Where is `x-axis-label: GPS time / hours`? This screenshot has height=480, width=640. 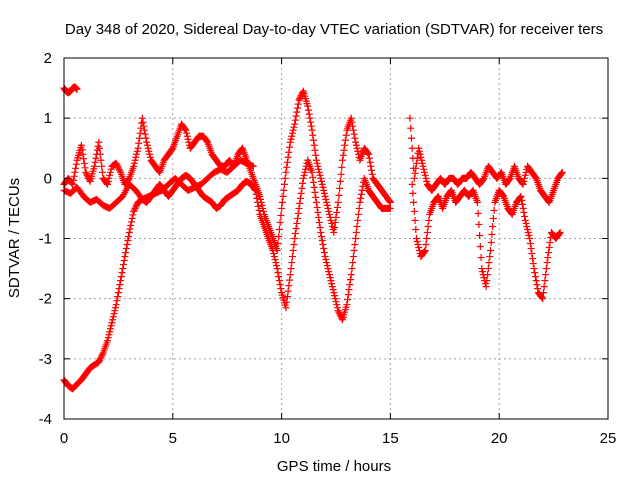 x-axis-label: GPS time / hours is located at coordinates (334, 466).